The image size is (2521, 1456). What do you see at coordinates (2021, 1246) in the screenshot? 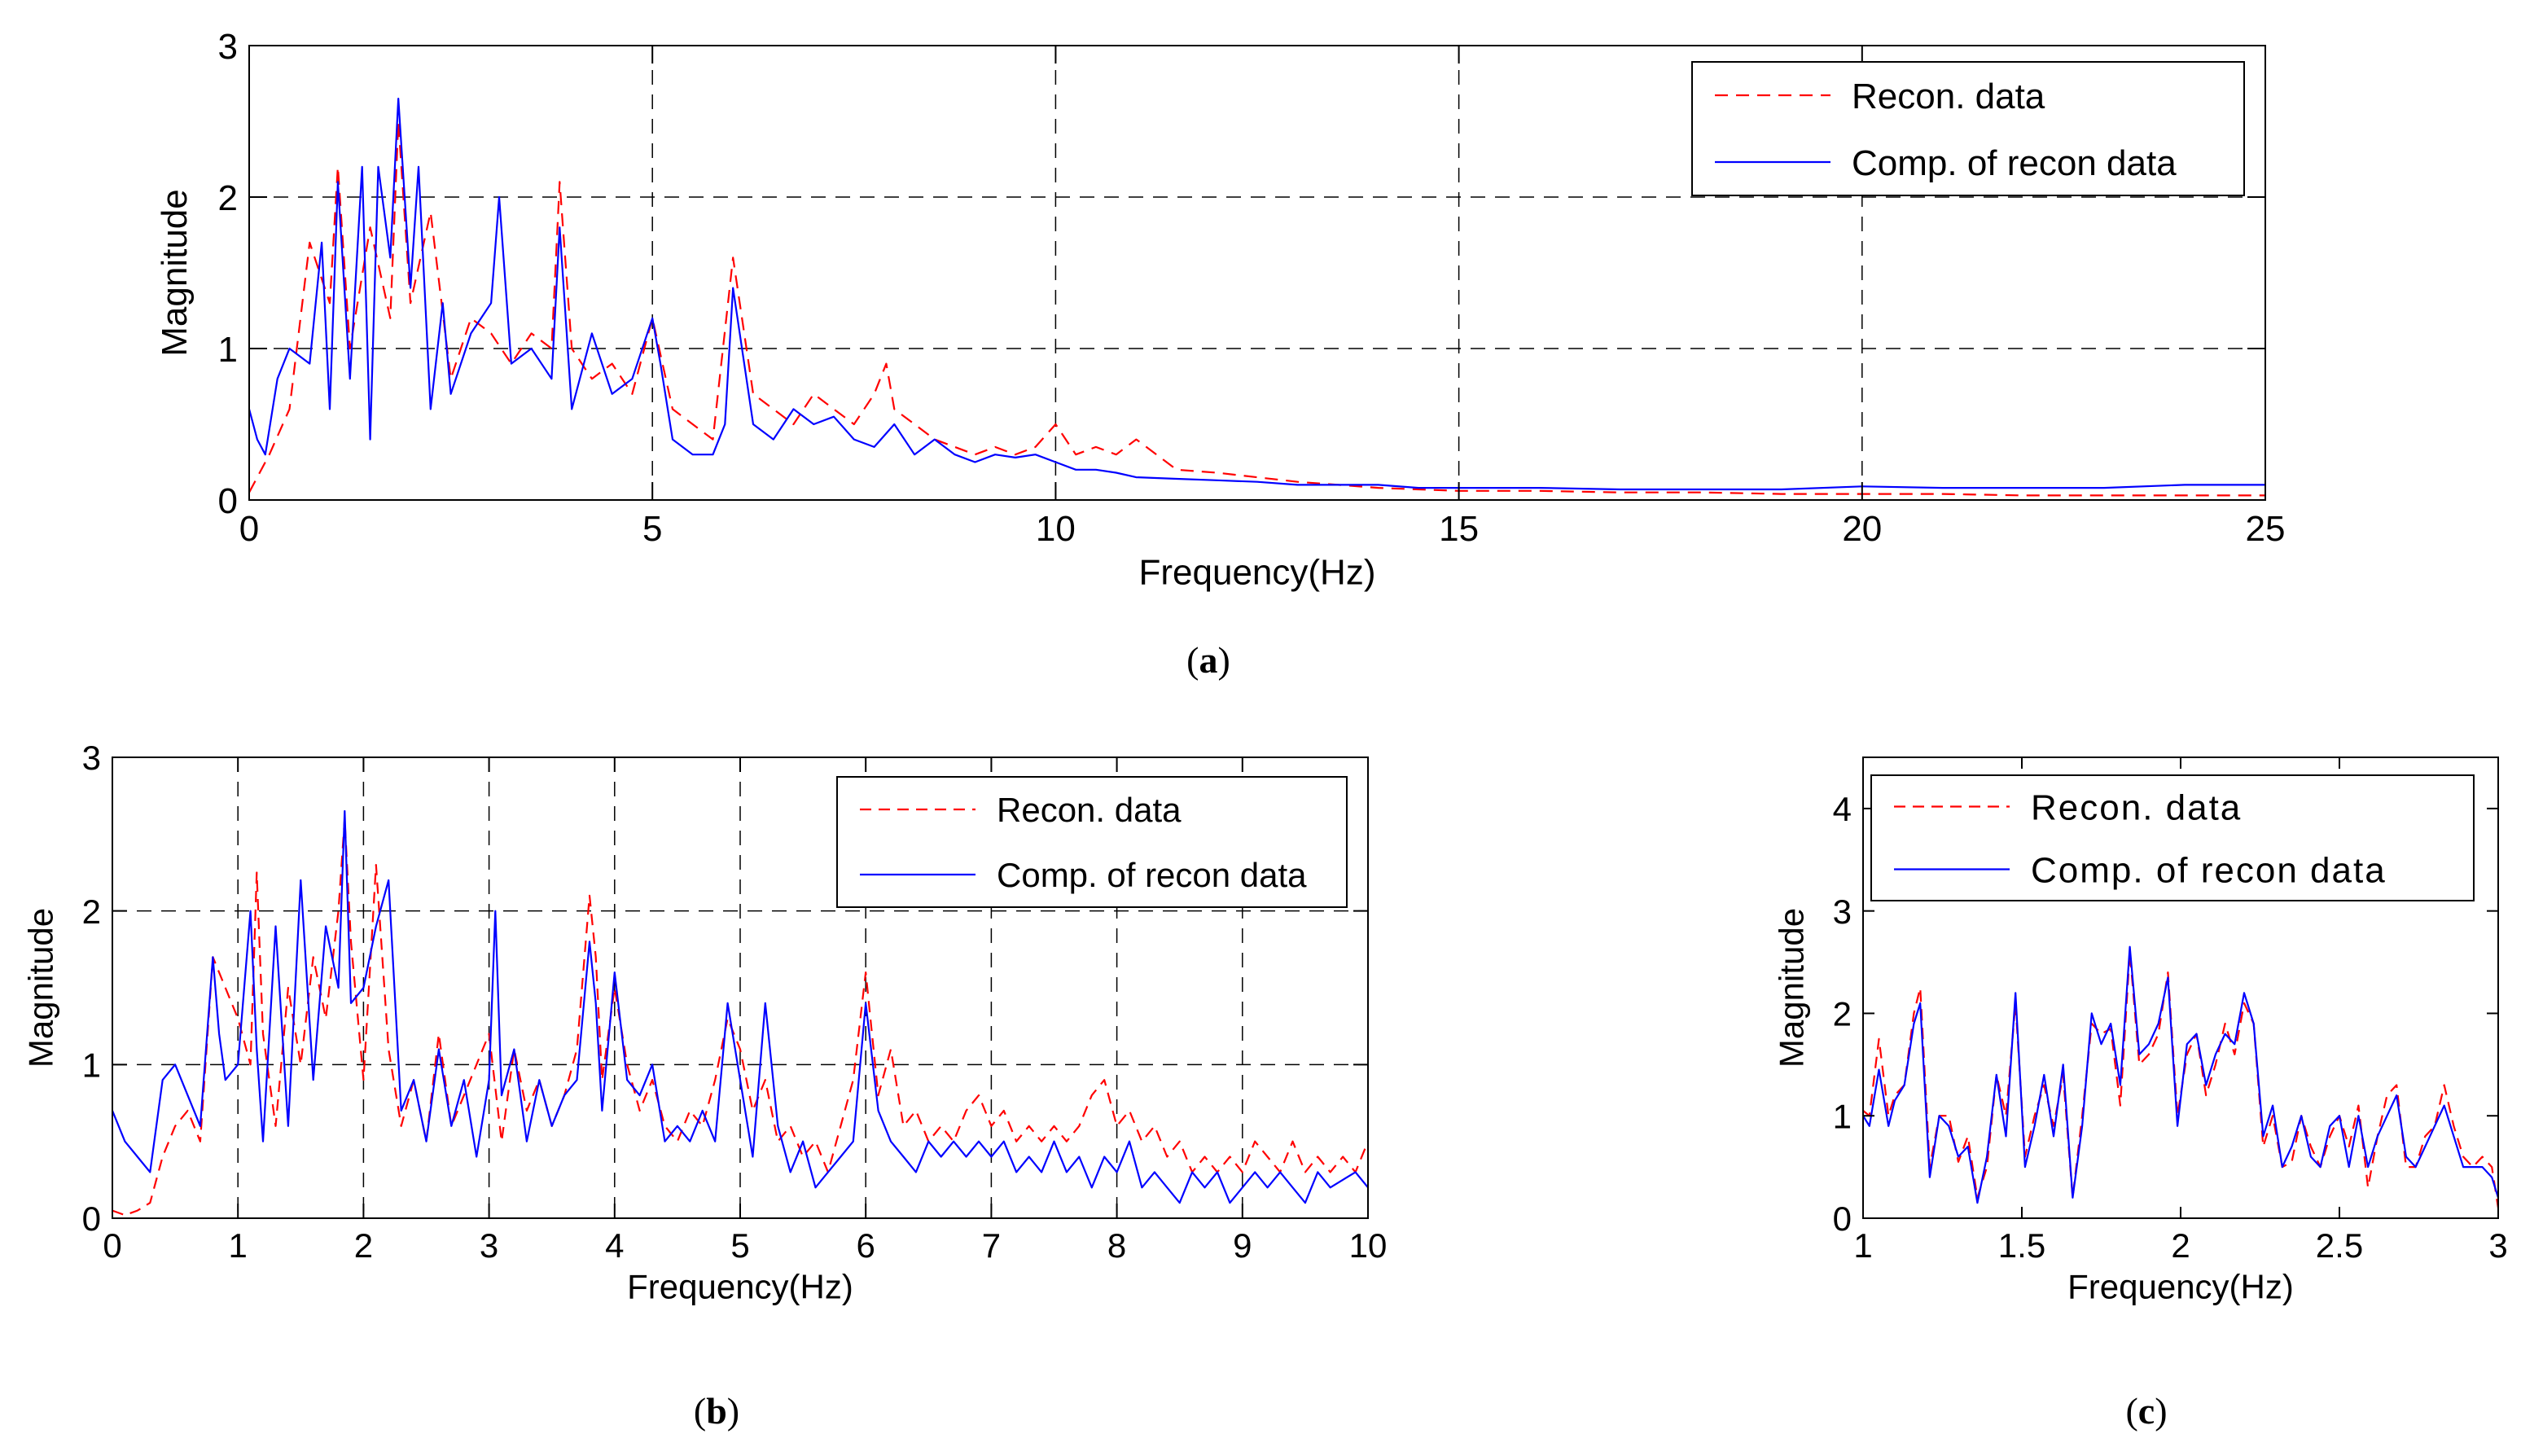
I see `x-tick-label: 1.5` at bounding box center [2021, 1246].